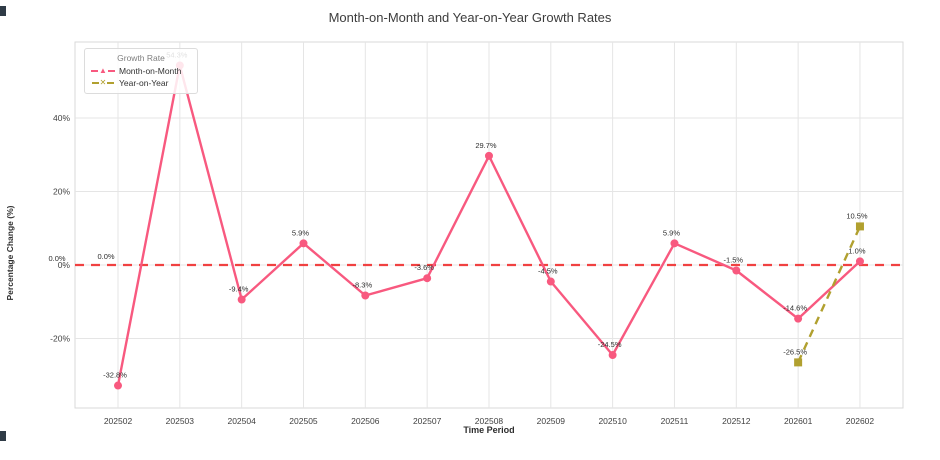 The height and width of the screenshot is (460, 940). Describe the element at coordinates (424, 267) in the screenshot. I see `data-point-label: -3.6%` at that location.